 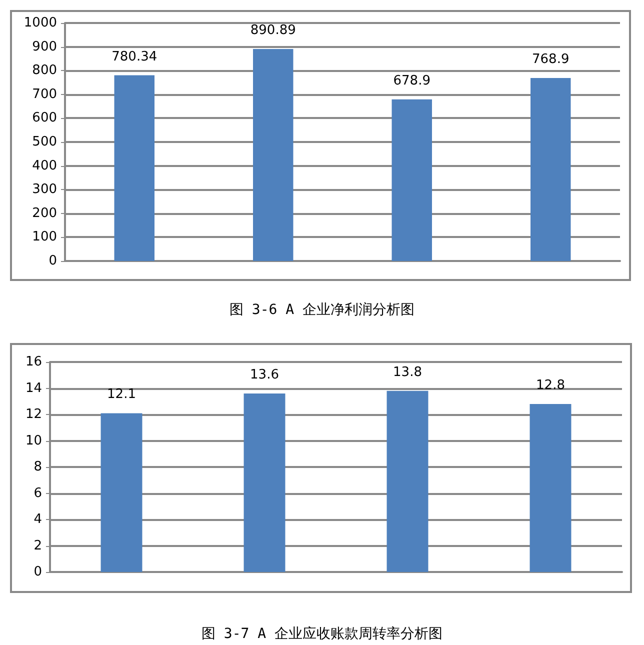 What do you see at coordinates (33, 388) in the screenshot?
I see `y-tick-label: 14` at bounding box center [33, 388].